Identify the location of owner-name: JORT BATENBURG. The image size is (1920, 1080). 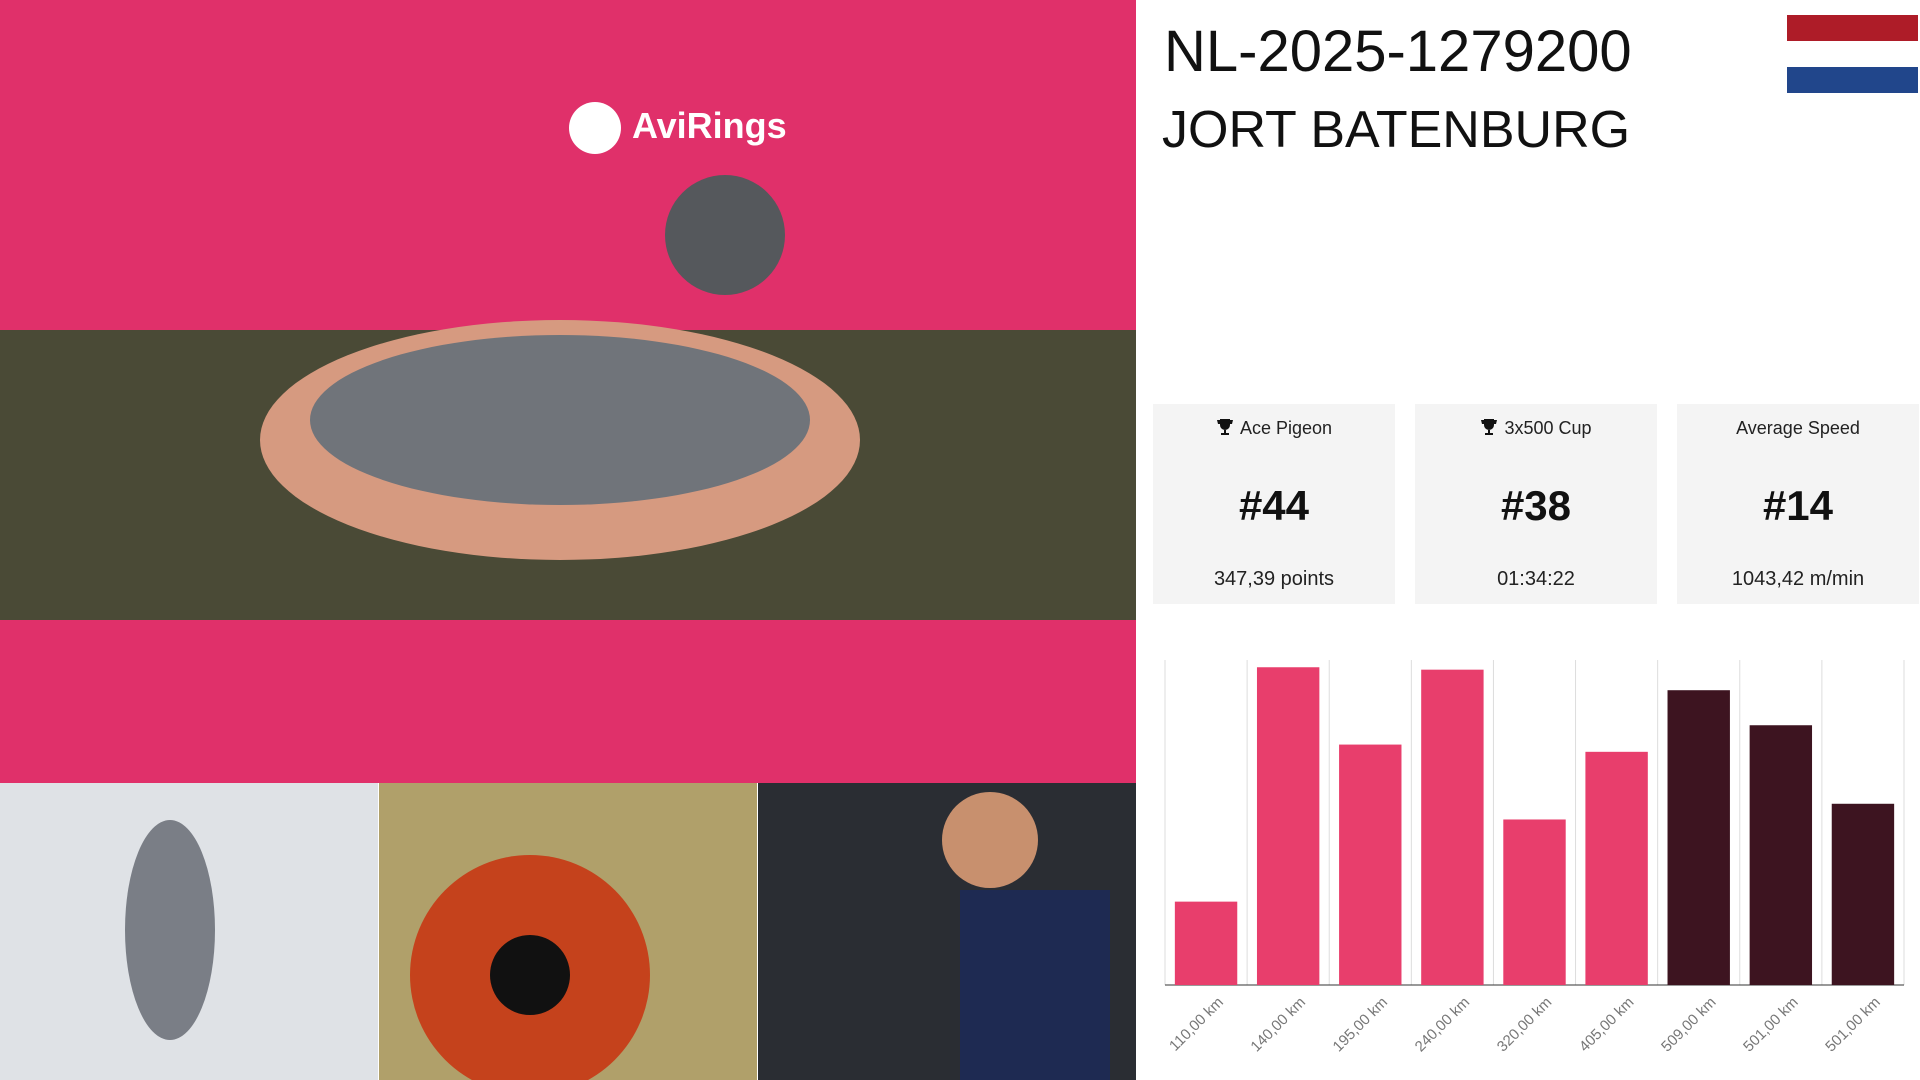
(1396, 130).